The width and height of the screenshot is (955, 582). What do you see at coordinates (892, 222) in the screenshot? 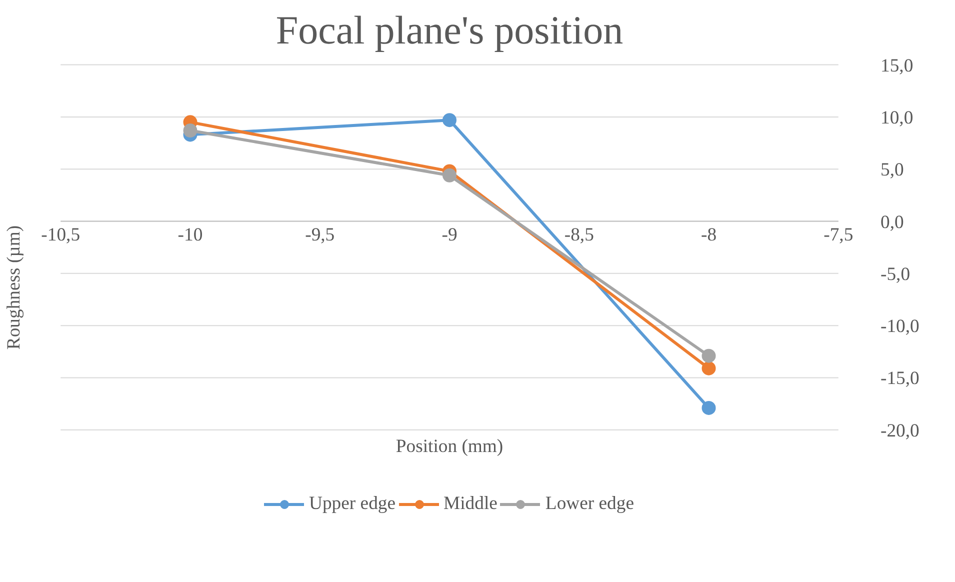
I see `y-tick-label: 0,0` at bounding box center [892, 222].